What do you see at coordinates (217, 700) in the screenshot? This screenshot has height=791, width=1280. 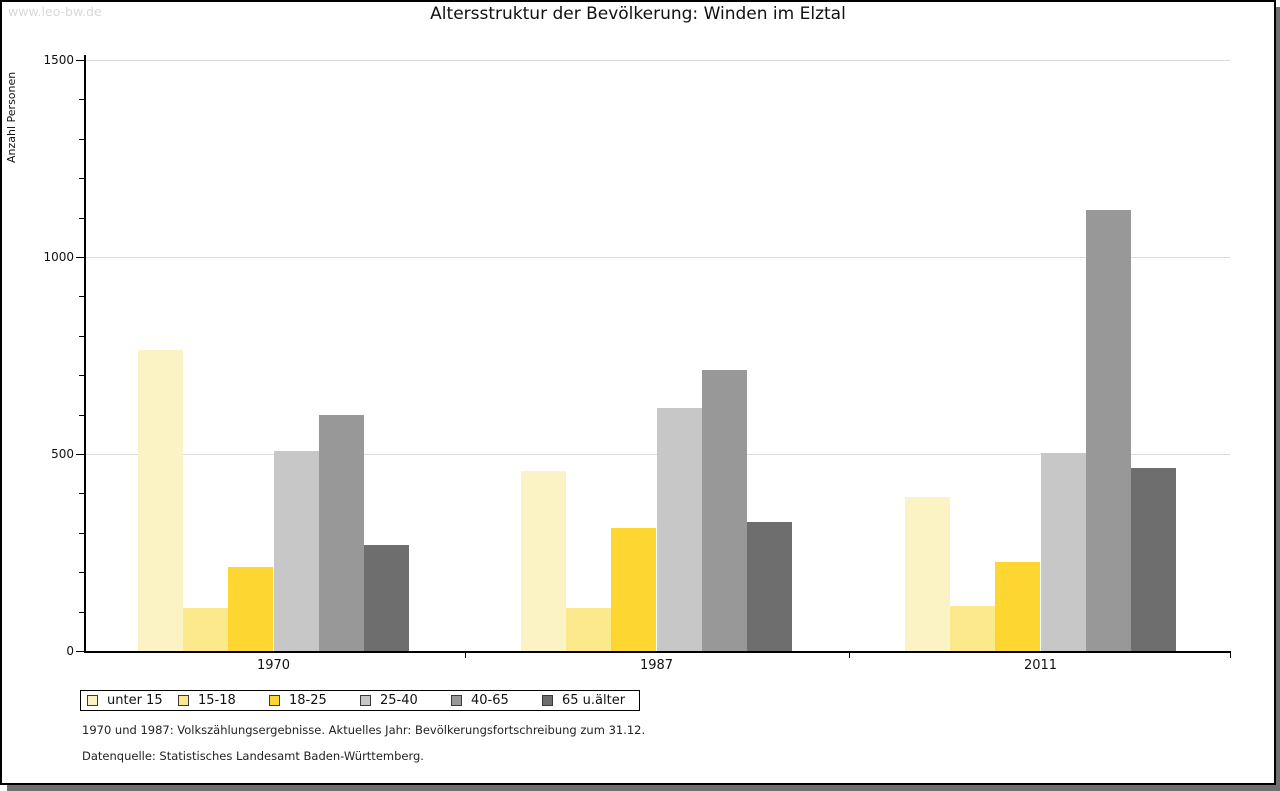 I see `legend-label: 15-18` at bounding box center [217, 700].